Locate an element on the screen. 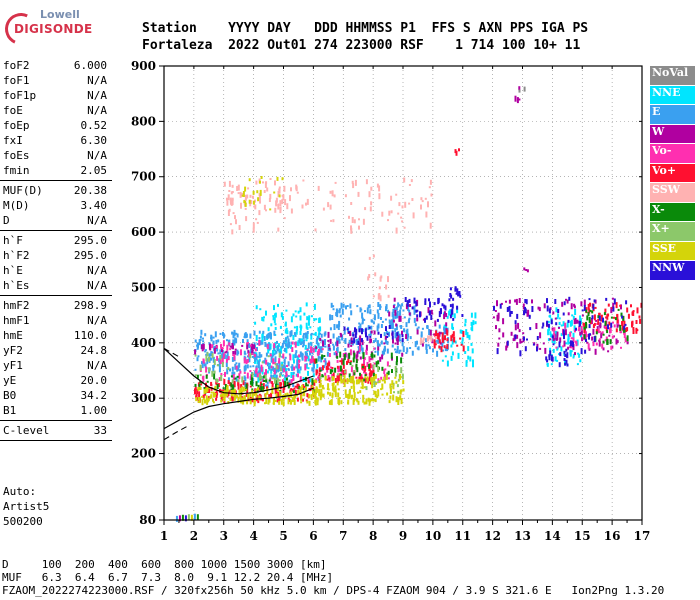 Image resolution: width=700 pixels, height=600 pixels. param-value: 34.2 is located at coordinates (94, 395).